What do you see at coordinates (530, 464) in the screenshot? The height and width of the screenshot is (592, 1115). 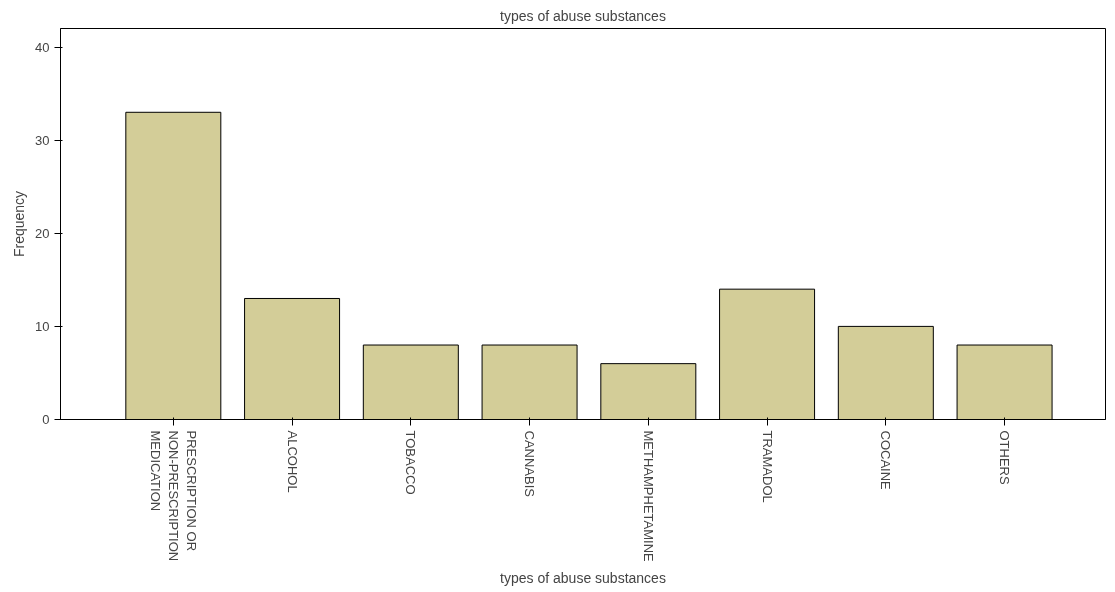 I see `x-tick-label: CANNABIS` at bounding box center [530, 464].